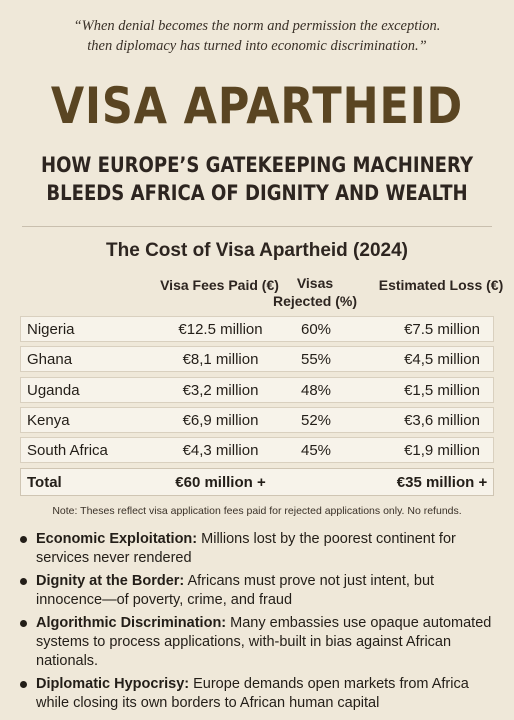 The image size is (514, 720). I want to click on rejected-cell: 45%, so click(316, 450).